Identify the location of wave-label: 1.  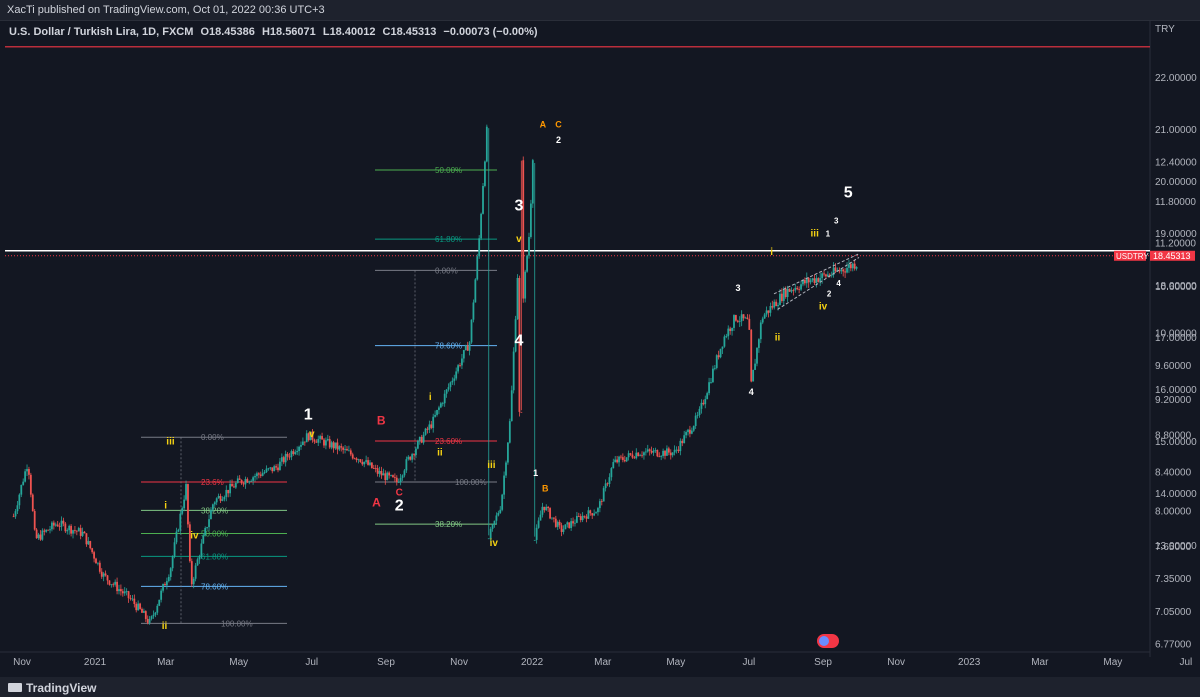
(308, 414).